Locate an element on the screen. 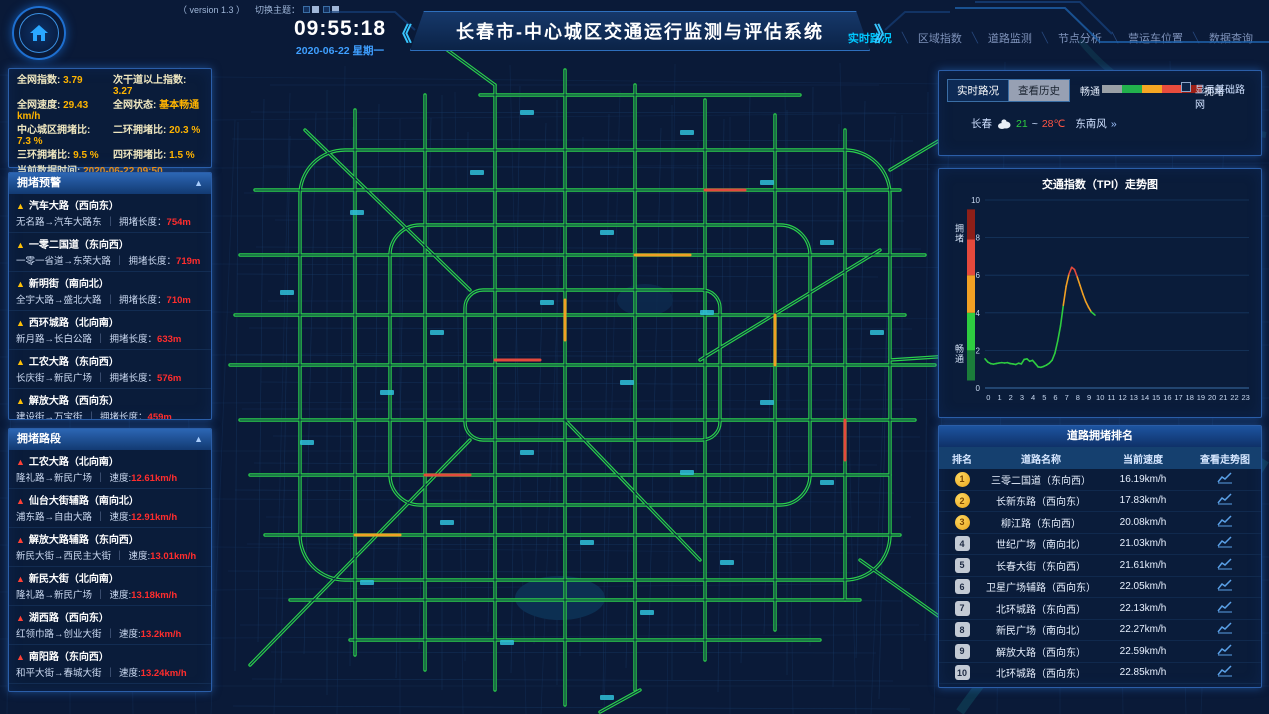  wind-direction: 东南风 is located at coordinates (1091, 124).